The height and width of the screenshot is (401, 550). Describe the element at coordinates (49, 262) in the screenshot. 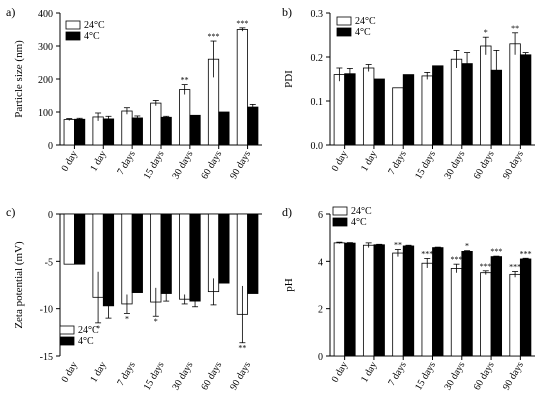

I see `y-tick-label: -5` at that location.